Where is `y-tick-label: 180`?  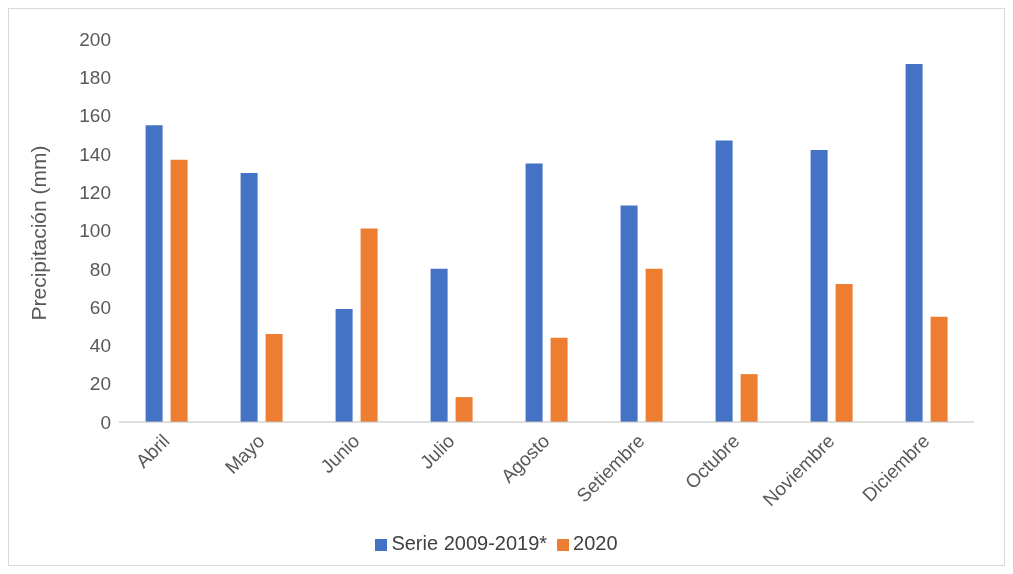
y-tick-label: 180 is located at coordinates (95, 78).